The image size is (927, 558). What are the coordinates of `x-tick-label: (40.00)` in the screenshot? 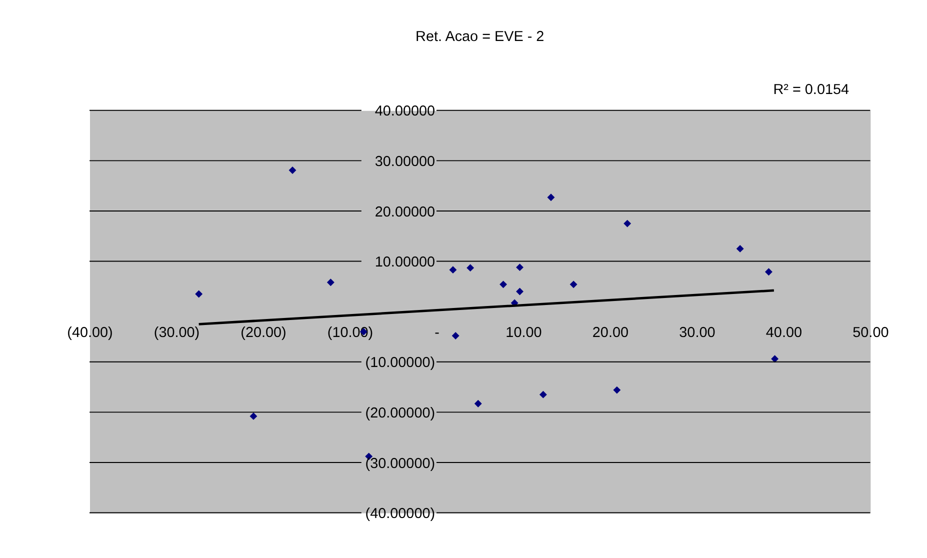 It's located at (90, 333).